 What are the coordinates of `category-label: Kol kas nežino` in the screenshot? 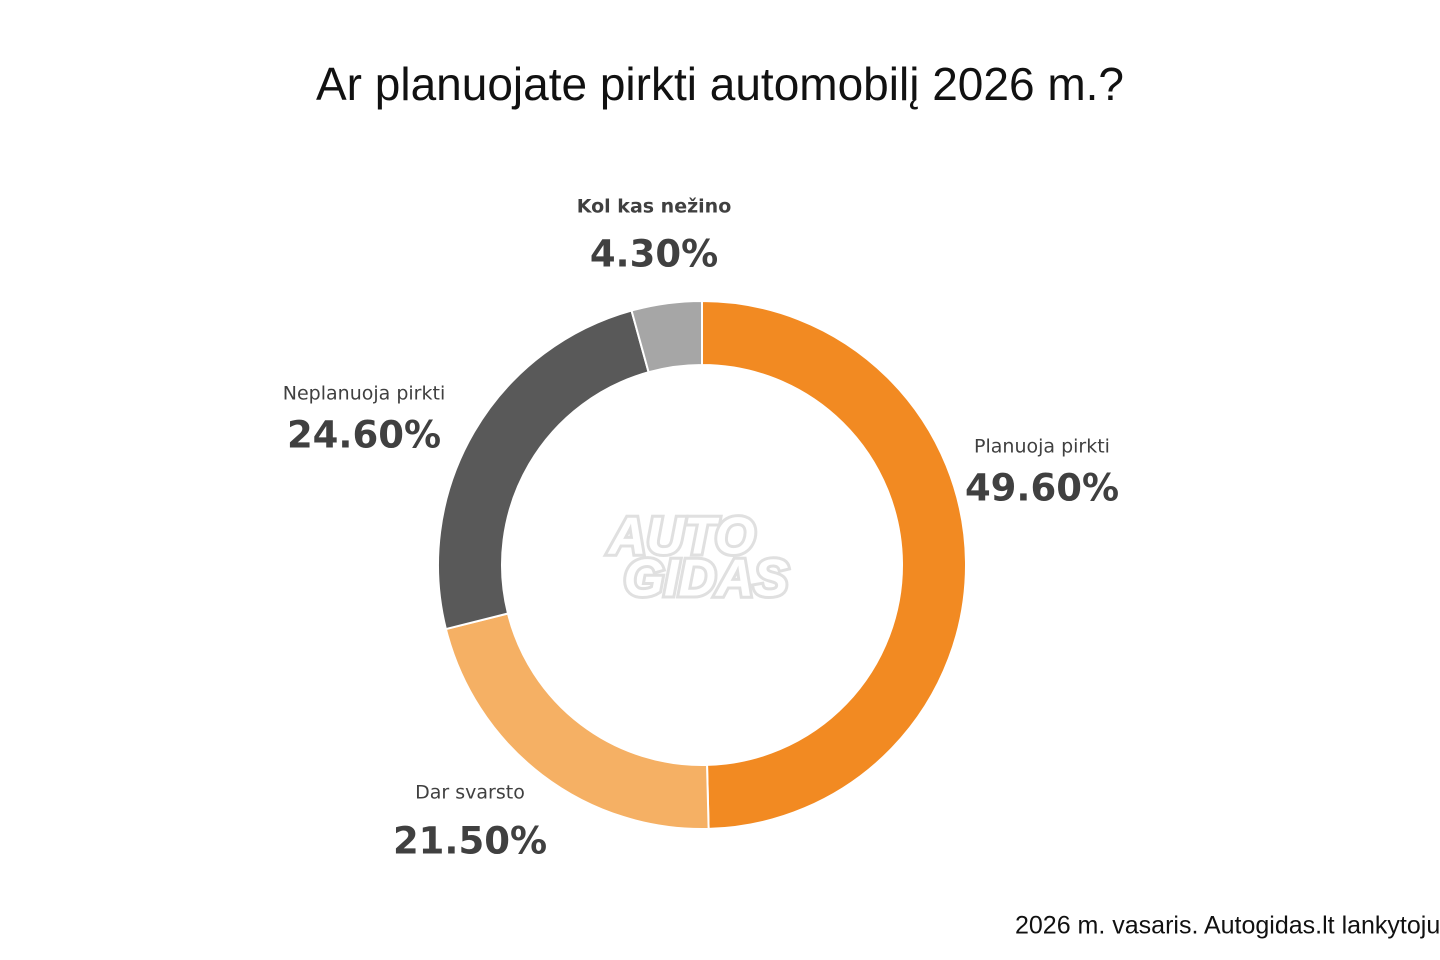 It's located at (654, 207).